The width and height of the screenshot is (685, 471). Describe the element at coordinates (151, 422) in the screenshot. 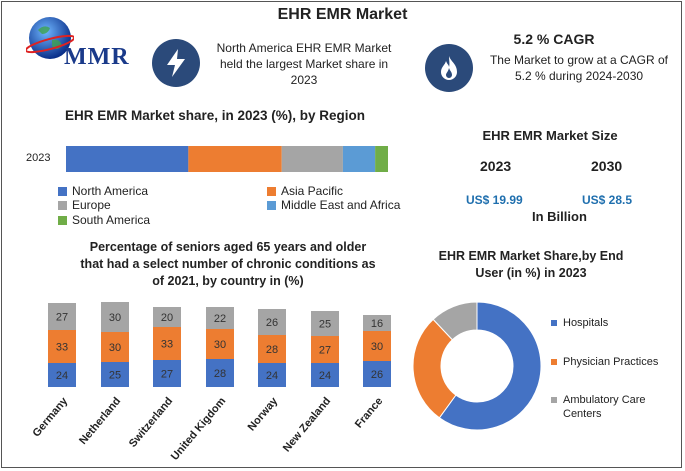

I see `country-label: Switzerland` at that location.